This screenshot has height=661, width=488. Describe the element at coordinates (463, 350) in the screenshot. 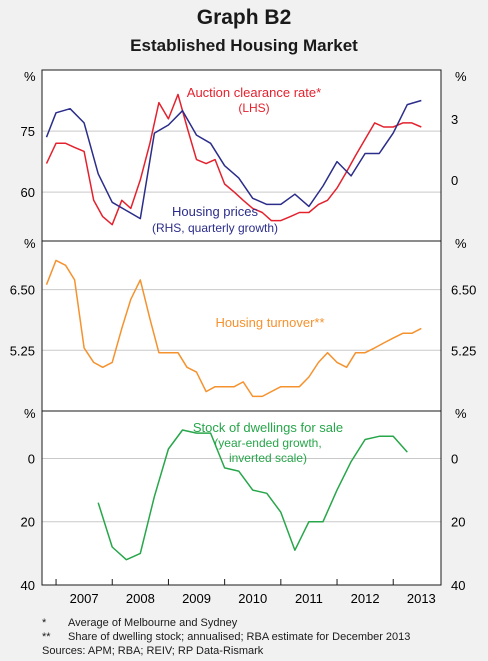

I see `y-tick-label-right: 5.25` at that location.